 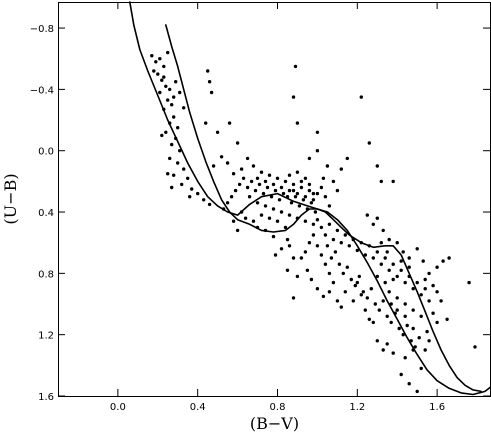 I want to click on y-tick-label: 1.2, so click(x=46, y=336).